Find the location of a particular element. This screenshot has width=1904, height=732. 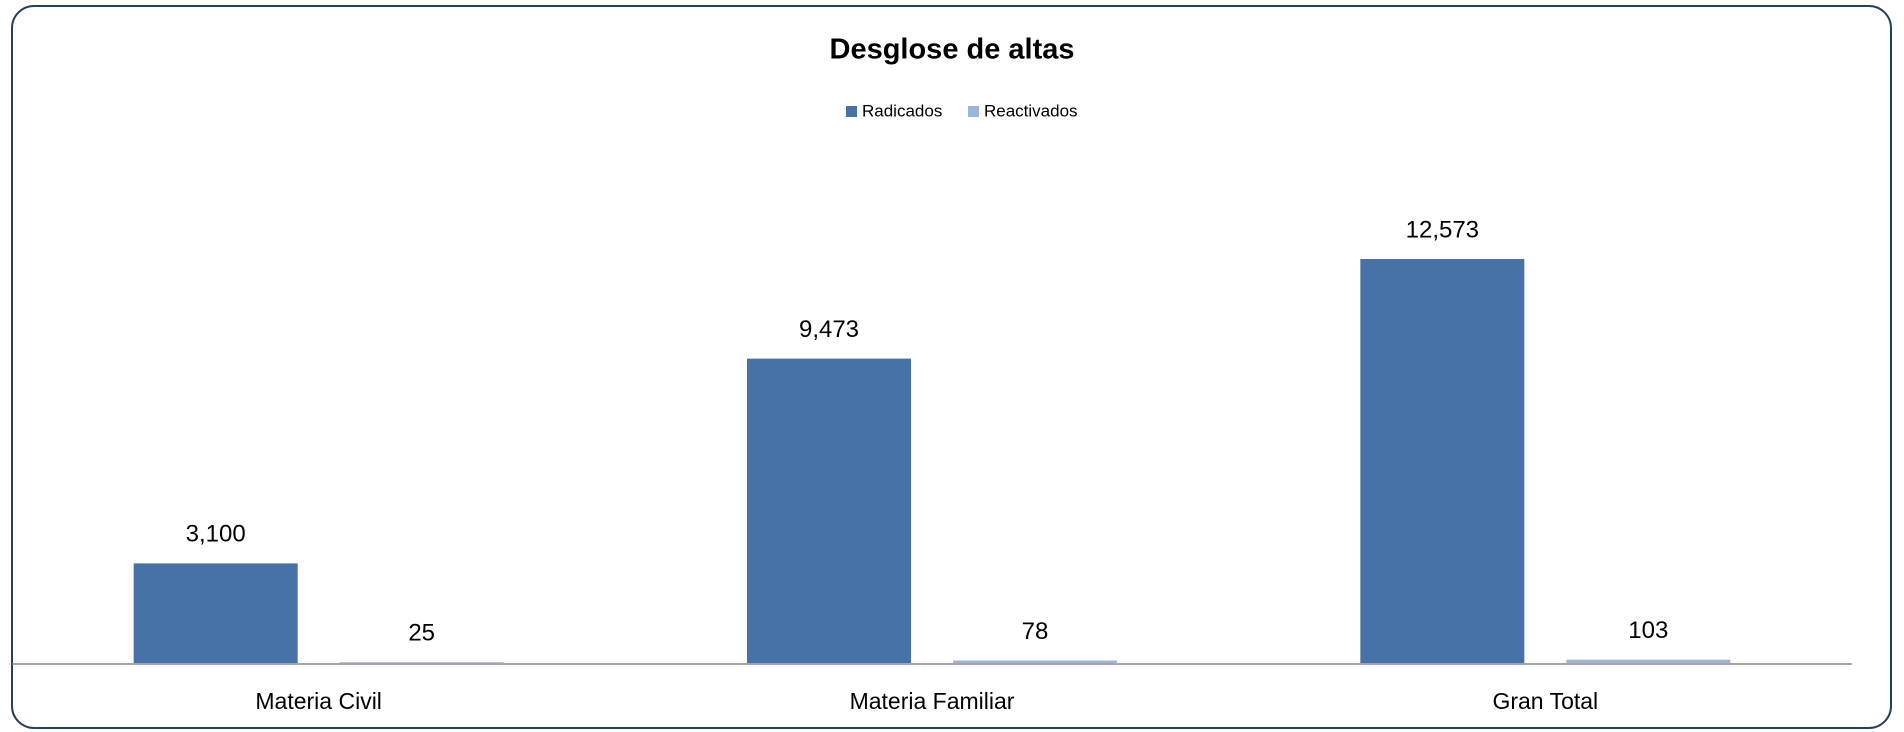

x-tick-label: Gran Total is located at coordinates (1545, 701).